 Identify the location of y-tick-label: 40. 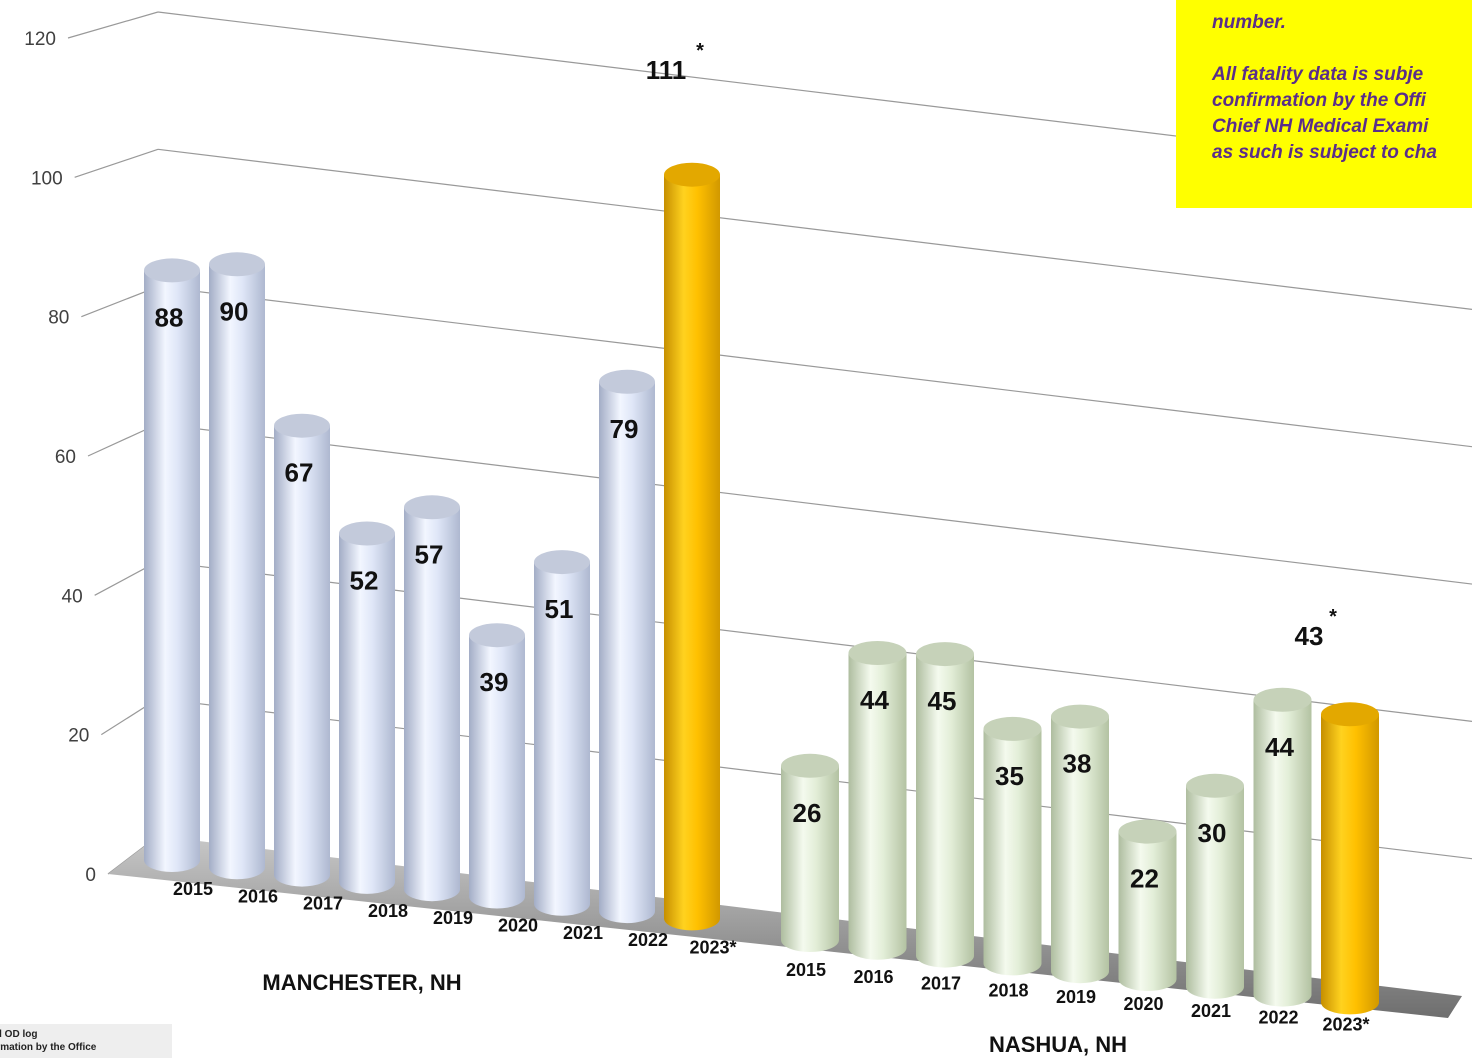
(72, 596).